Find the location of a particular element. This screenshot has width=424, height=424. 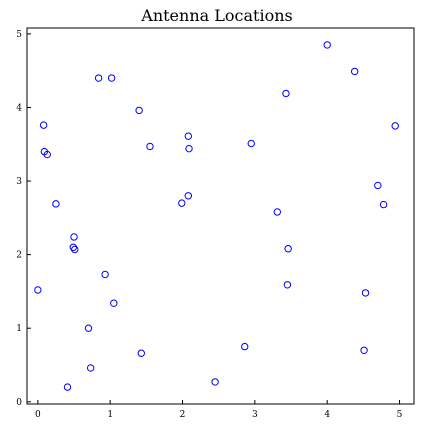

x-tick-label: 2 is located at coordinates (183, 415).